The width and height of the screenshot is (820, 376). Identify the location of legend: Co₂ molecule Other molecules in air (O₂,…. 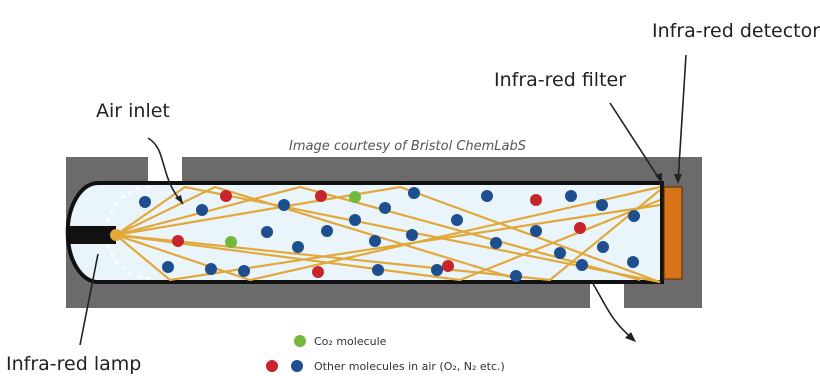
(385, 354).